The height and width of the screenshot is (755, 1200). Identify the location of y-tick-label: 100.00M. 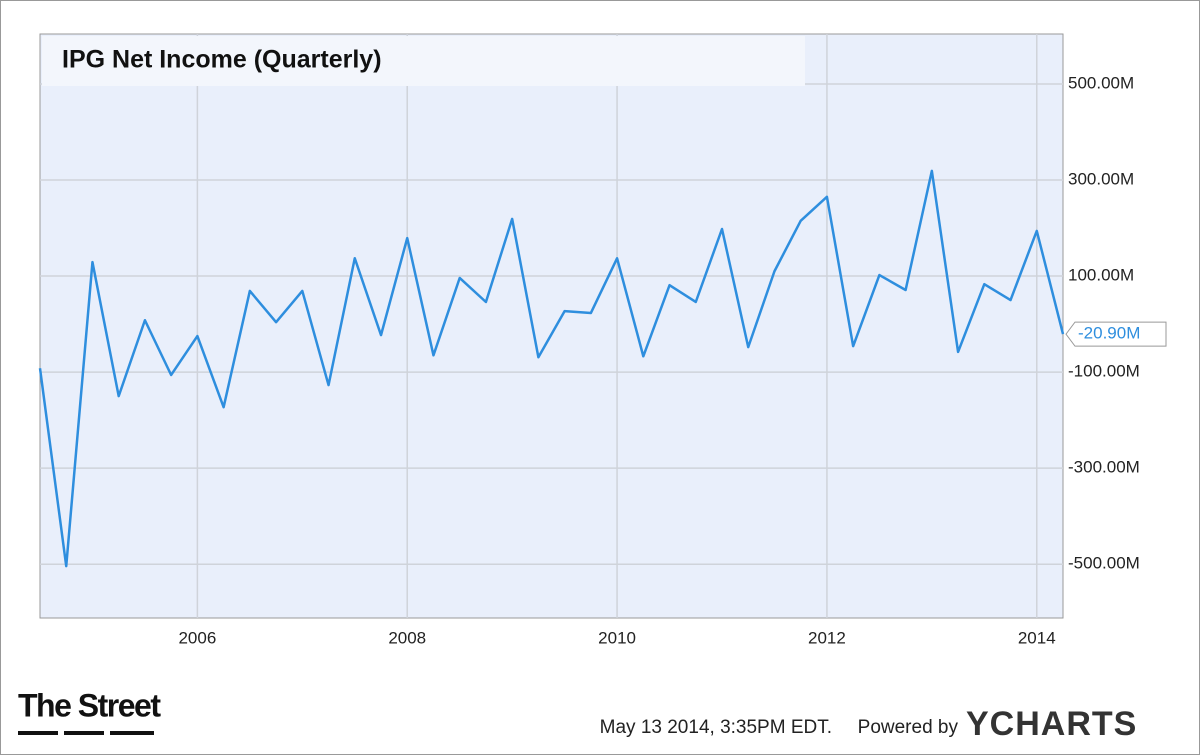
(1101, 275).